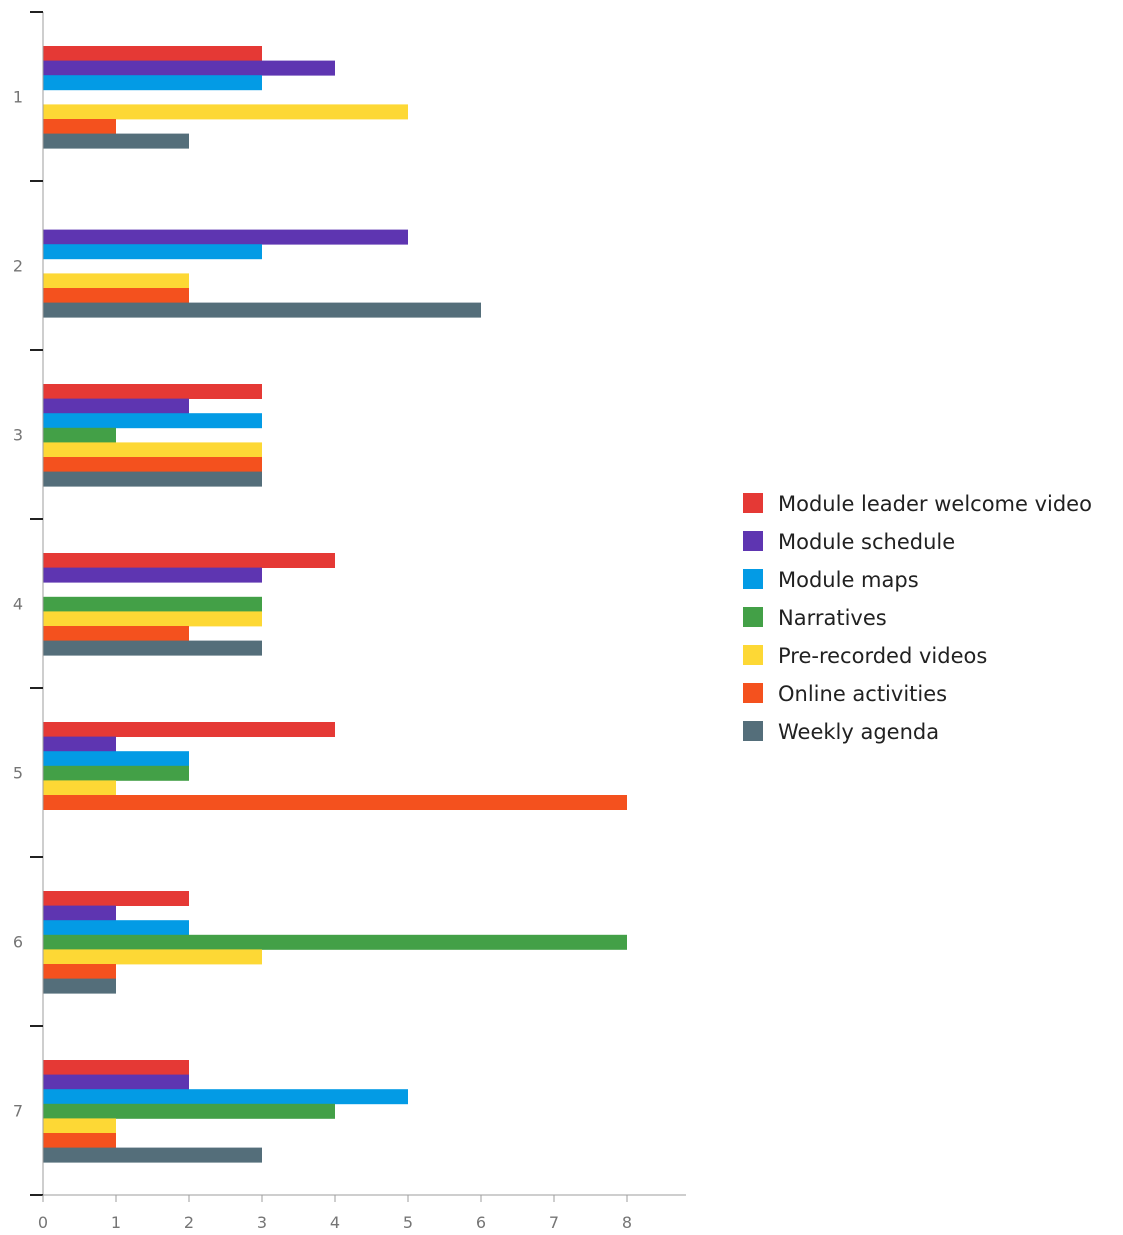  I want to click on x-tick-label: 5, so click(408, 1222).